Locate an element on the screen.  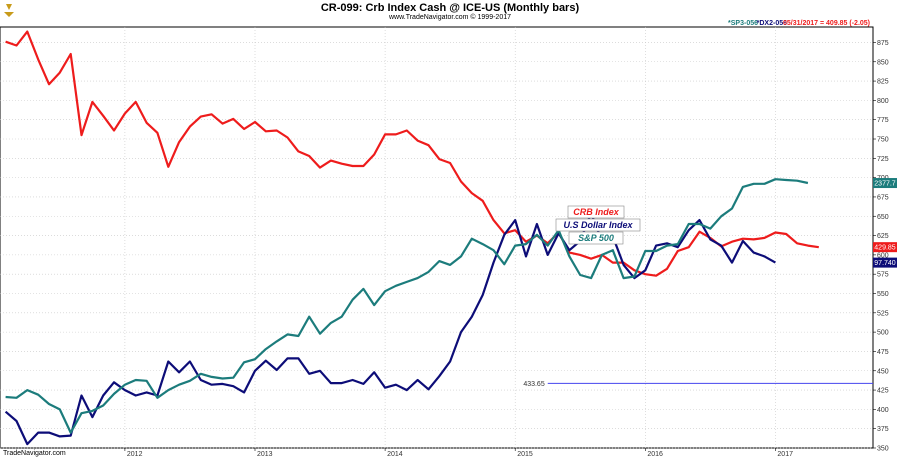
chart-subtitle: www.TradeNavigator.com © 1999-2017 is located at coordinates (449, 17).